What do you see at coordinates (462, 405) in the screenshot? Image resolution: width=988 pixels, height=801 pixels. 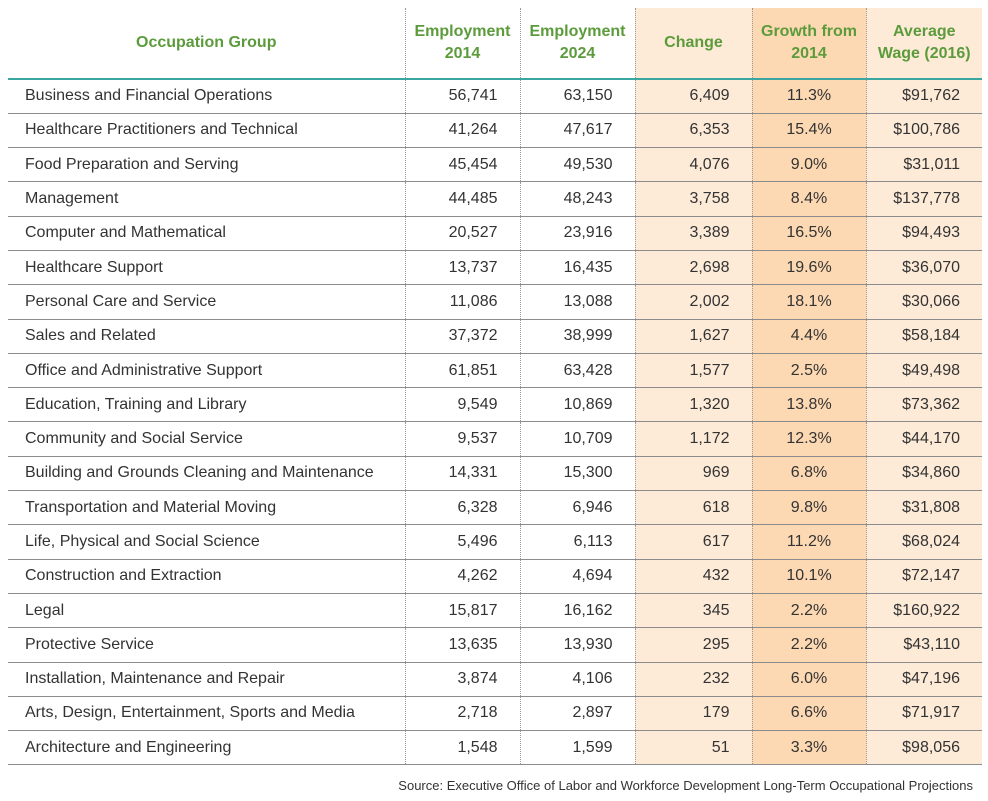 I see `value-cell: 9,549` at bounding box center [462, 405].